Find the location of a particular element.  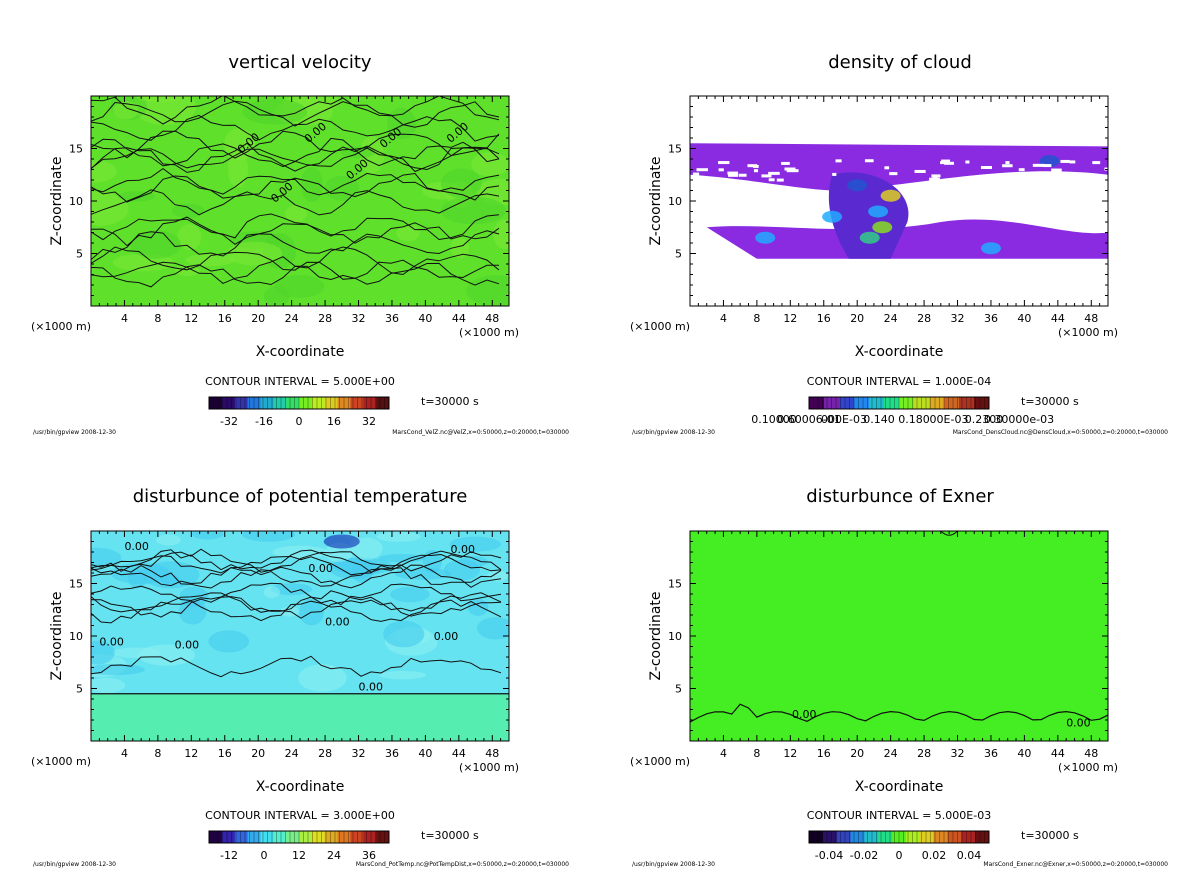

x-tick-label: 24 is located at coordinates (292, 753).